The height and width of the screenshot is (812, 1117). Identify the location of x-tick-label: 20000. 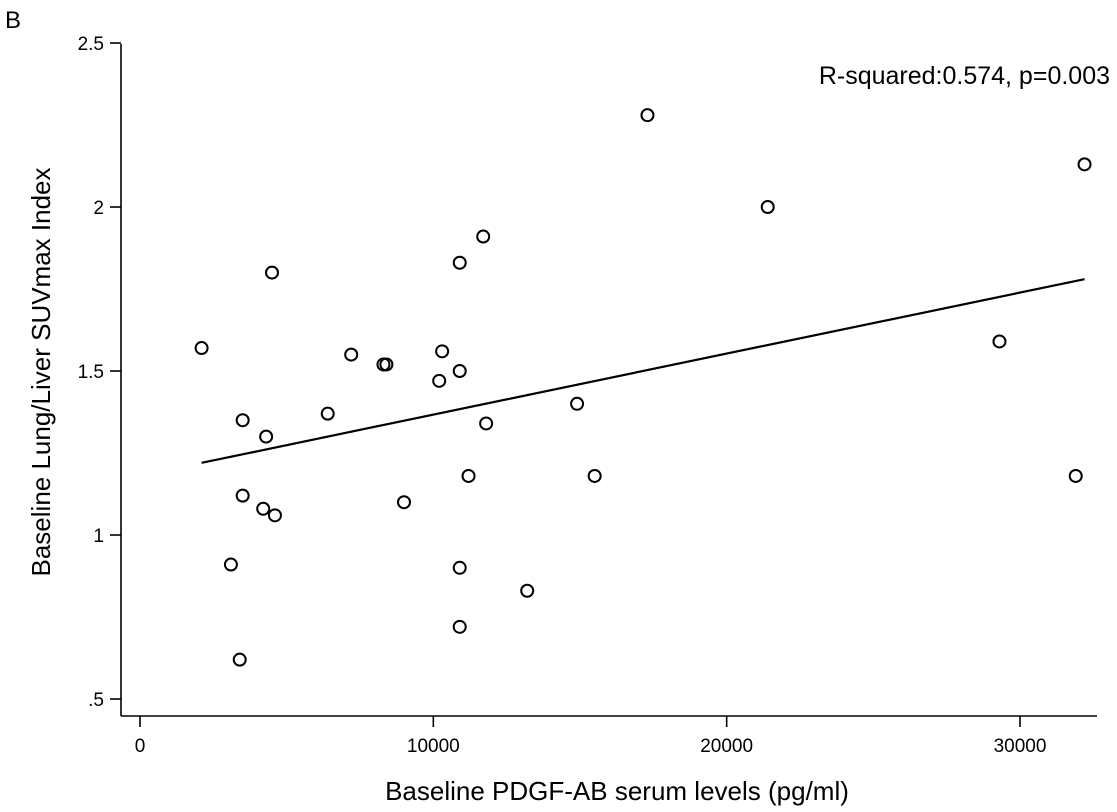
(726, 746).